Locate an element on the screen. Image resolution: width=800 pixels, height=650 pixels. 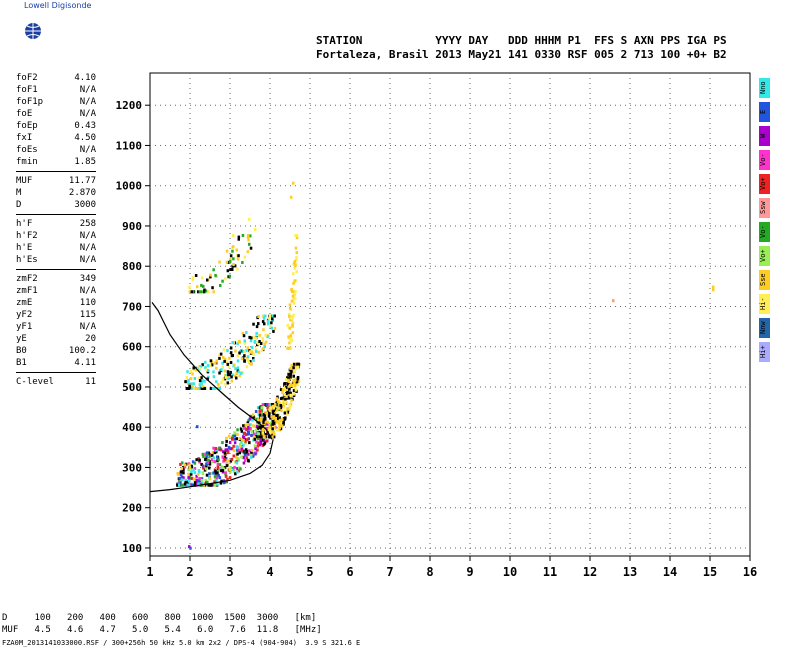
param-name: foEs is located at coordinates (27, 150).